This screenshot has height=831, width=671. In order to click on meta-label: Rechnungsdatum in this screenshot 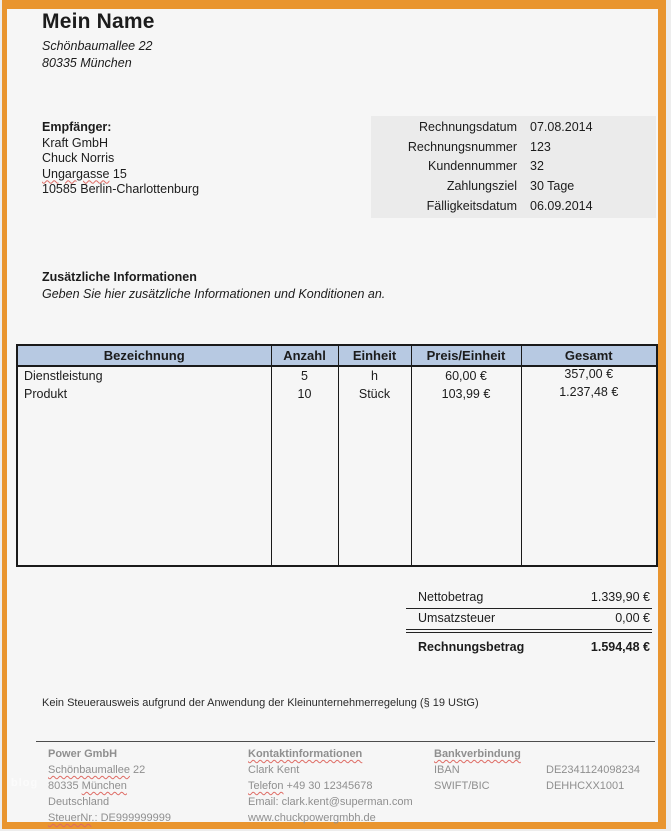, I will do `click(468, 126)`.